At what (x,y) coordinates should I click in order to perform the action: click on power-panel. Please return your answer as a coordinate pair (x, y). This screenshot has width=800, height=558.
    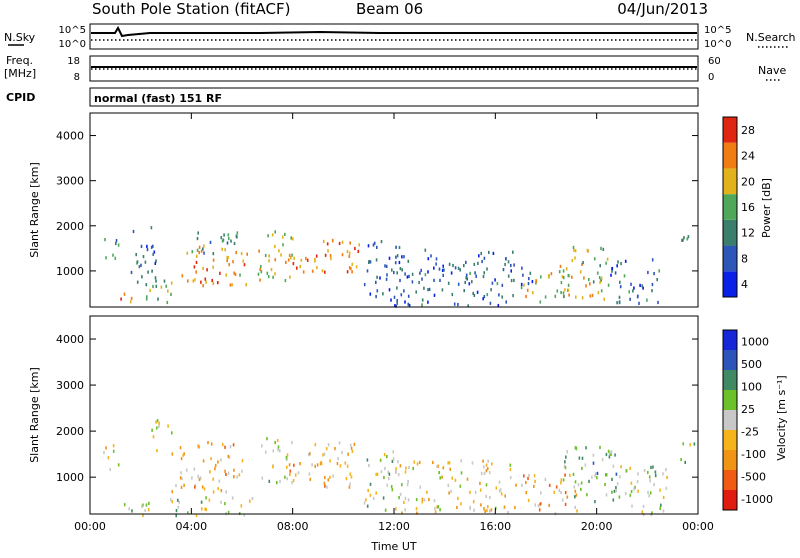
    Looking at the image, I should click on (397, 267).